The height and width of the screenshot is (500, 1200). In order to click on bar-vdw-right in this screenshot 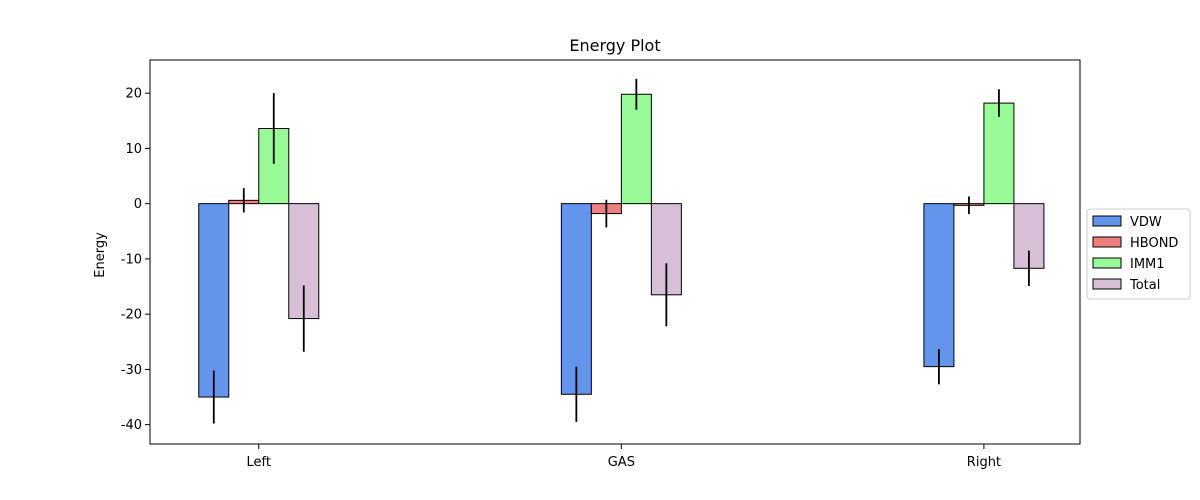, I will do `click(939, 285)`.